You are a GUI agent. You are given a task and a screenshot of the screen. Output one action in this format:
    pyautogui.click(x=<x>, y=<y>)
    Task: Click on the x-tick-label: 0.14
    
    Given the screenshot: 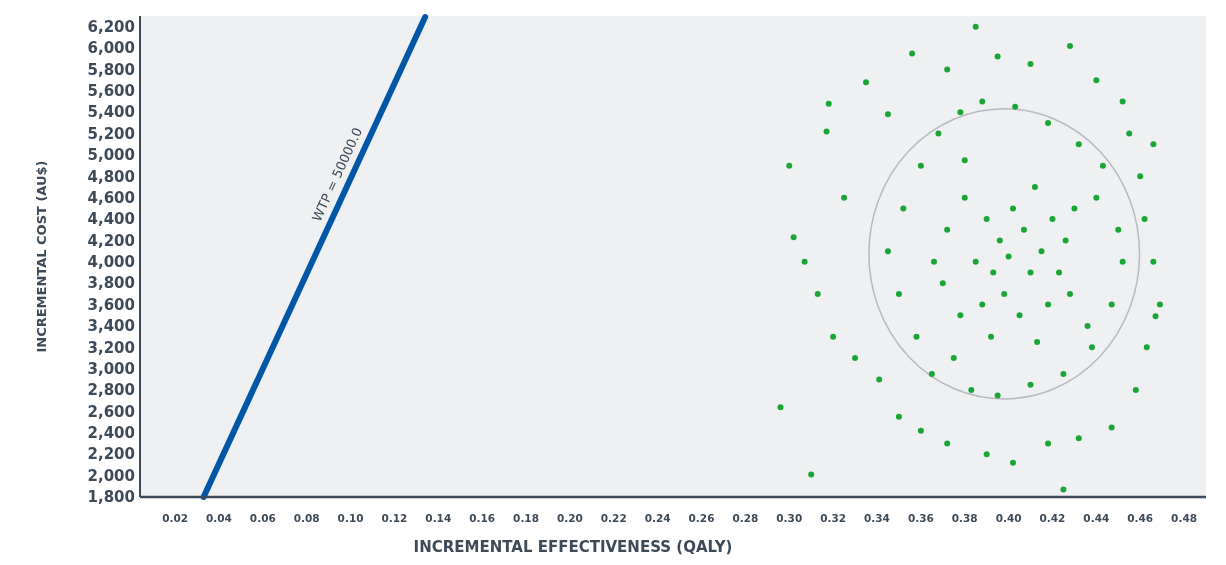 What is the action you would take?
    pyautogui.click(x=438, y=518)
    